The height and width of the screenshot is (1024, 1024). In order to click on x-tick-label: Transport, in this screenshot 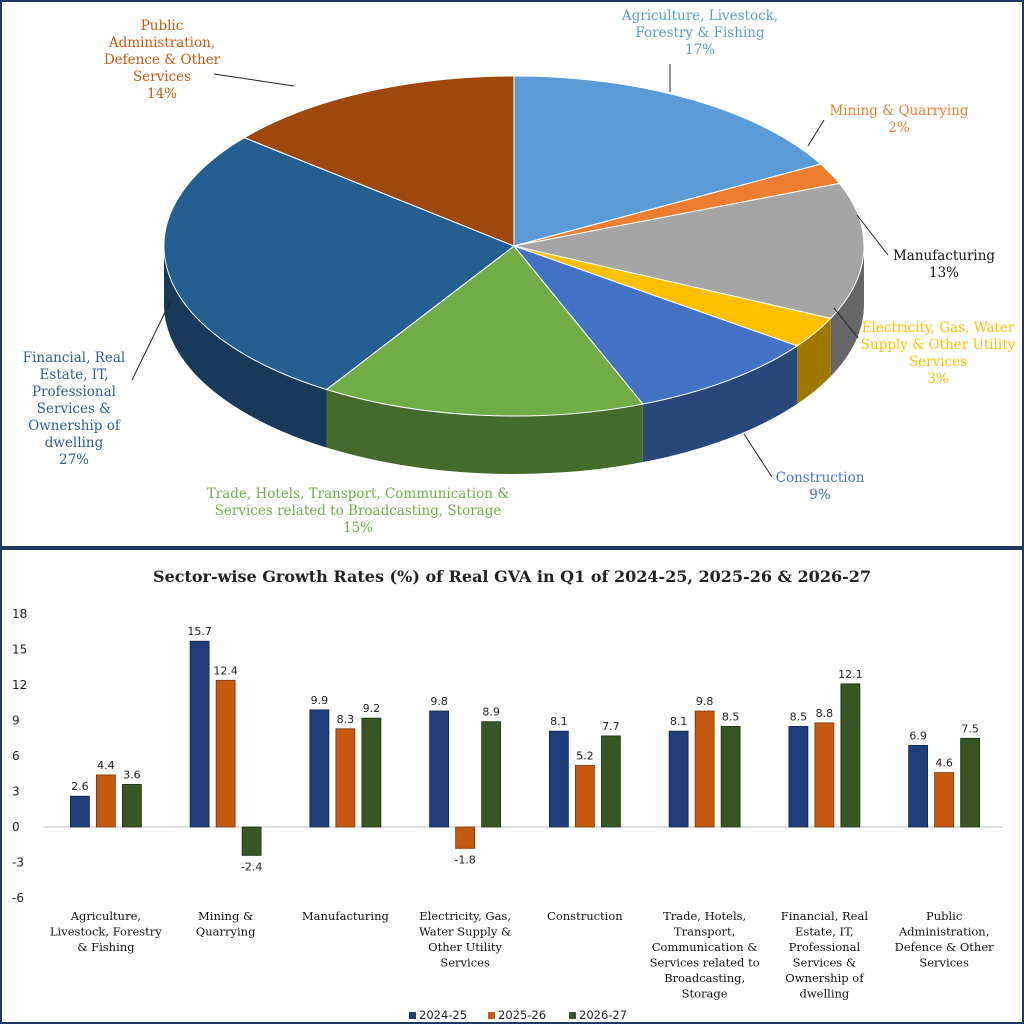, I will do `click(704, 932)`.